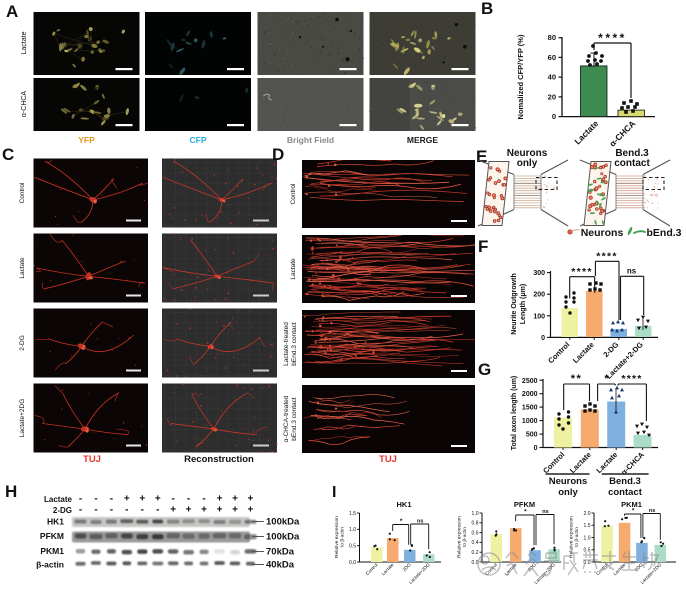  I want to click on svg-text: β-actin, so click(50, 565).